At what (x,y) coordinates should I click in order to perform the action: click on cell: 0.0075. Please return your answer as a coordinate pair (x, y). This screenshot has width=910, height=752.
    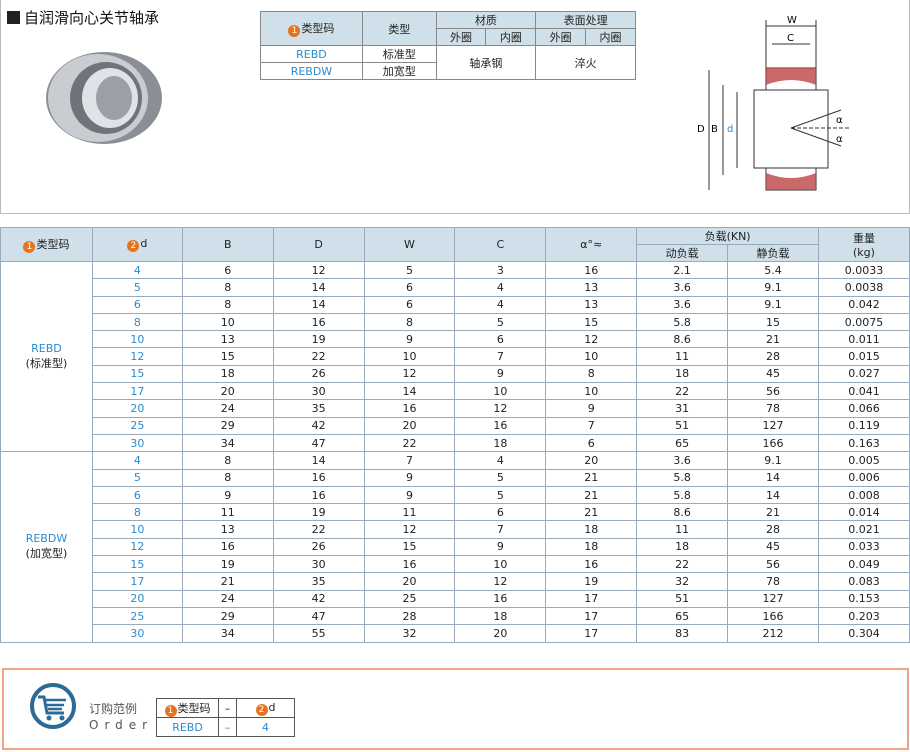
    Looking at the image, I should click on (863, 322).